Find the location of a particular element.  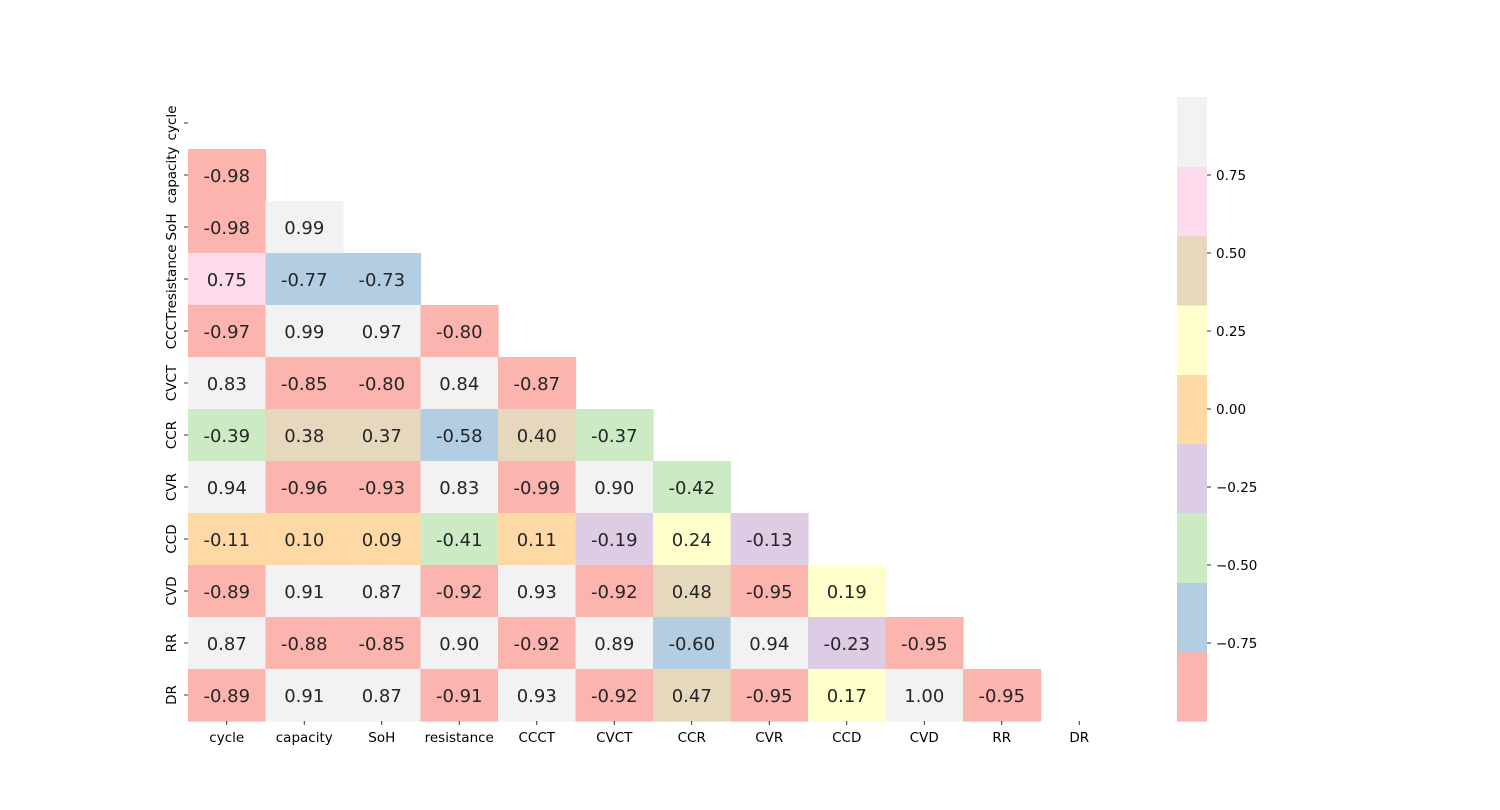

heatmap-cell-RR-cycle is located at coordinates (227, 643).